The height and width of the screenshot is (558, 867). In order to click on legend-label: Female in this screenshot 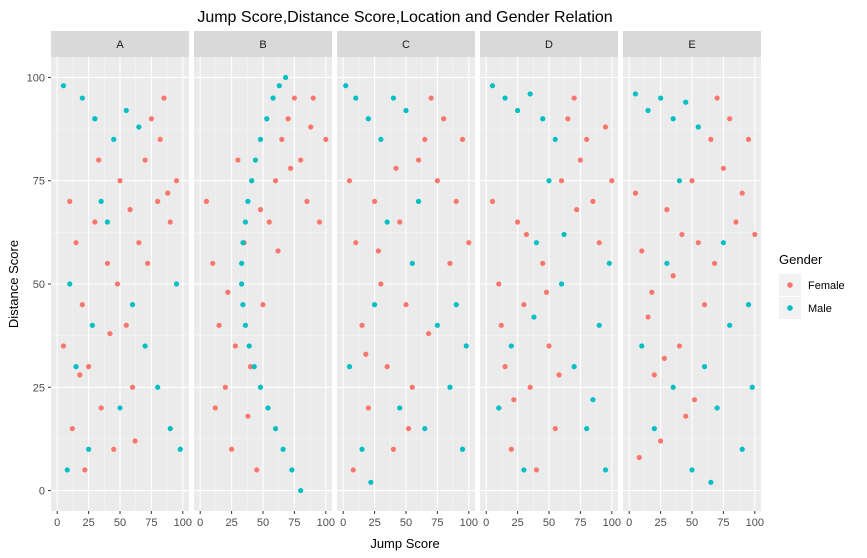, I will do `click(826, 286)`.